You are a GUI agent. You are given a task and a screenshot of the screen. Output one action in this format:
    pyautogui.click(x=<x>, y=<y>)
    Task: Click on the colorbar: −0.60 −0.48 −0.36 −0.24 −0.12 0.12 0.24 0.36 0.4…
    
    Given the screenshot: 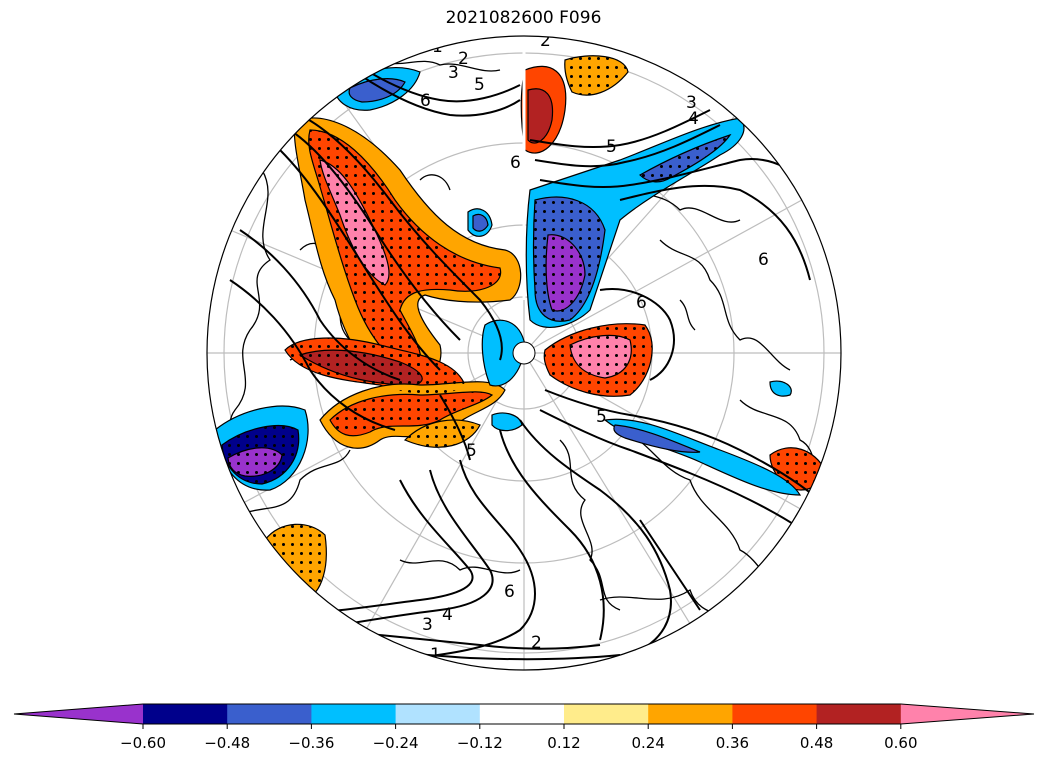 What is the action you would take?
    pyautogui.click(x=524, y=727)
    